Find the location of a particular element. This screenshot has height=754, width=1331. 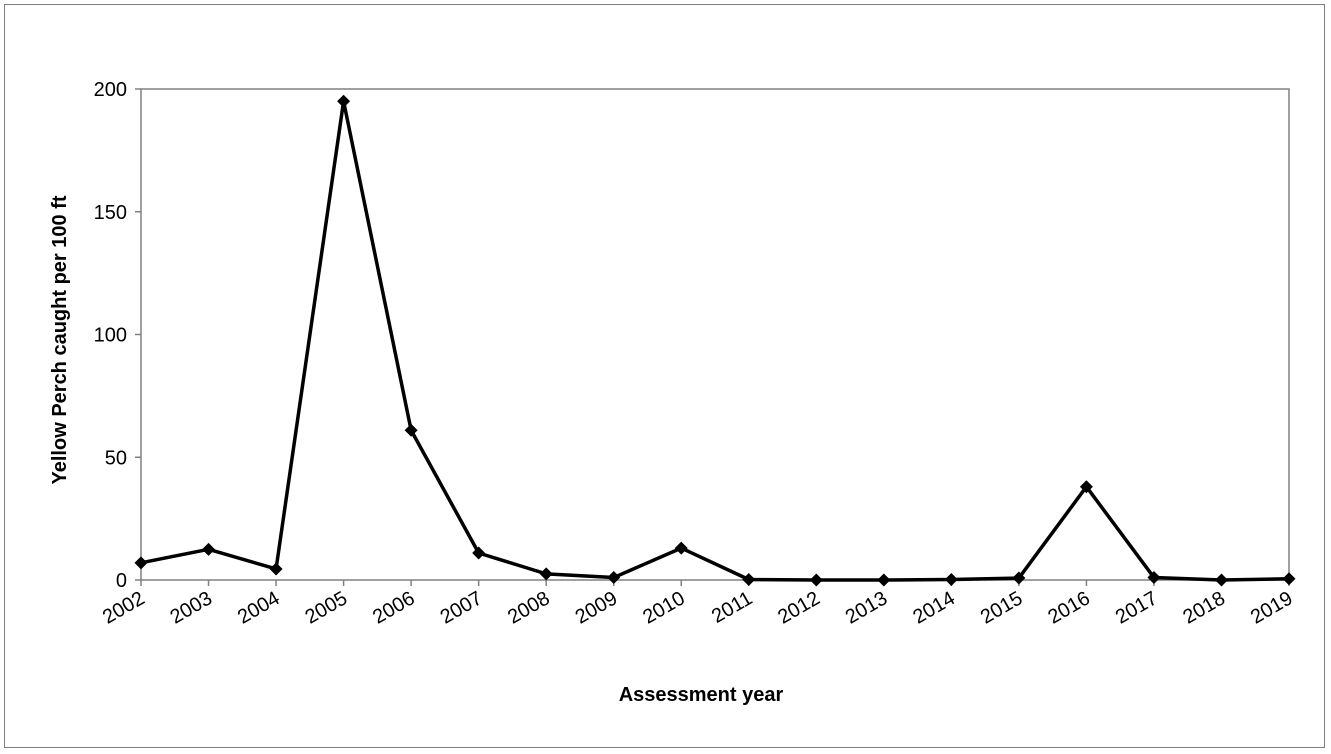

x-tick-label: 2007 is located at coordinates (462, 607).